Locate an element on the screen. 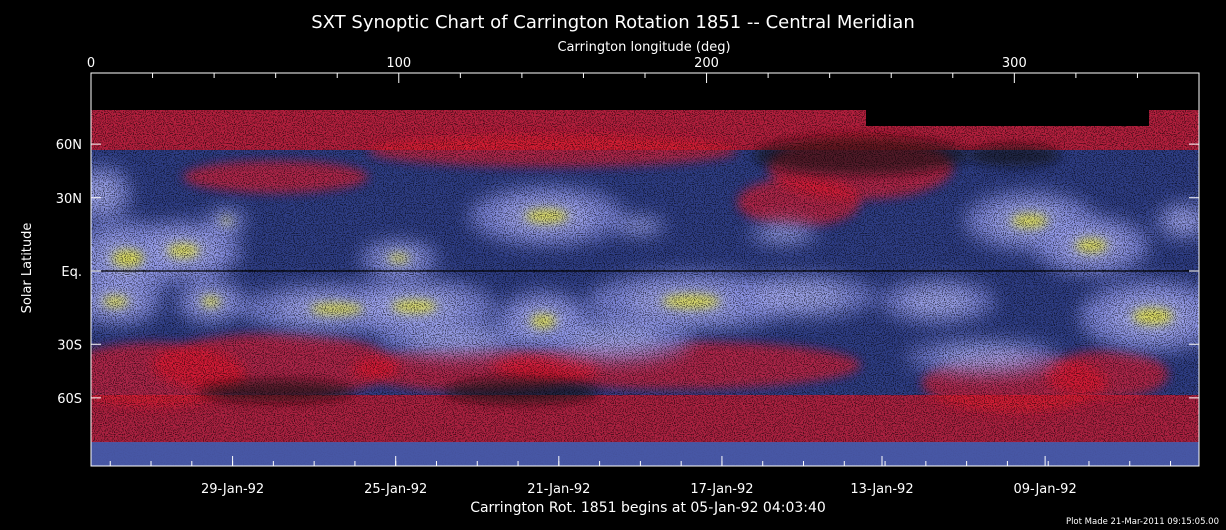 This screenshot has width=1226, height=530. top-axis-ticks: 0 100 200 300 is located at coordinates (612, 69).